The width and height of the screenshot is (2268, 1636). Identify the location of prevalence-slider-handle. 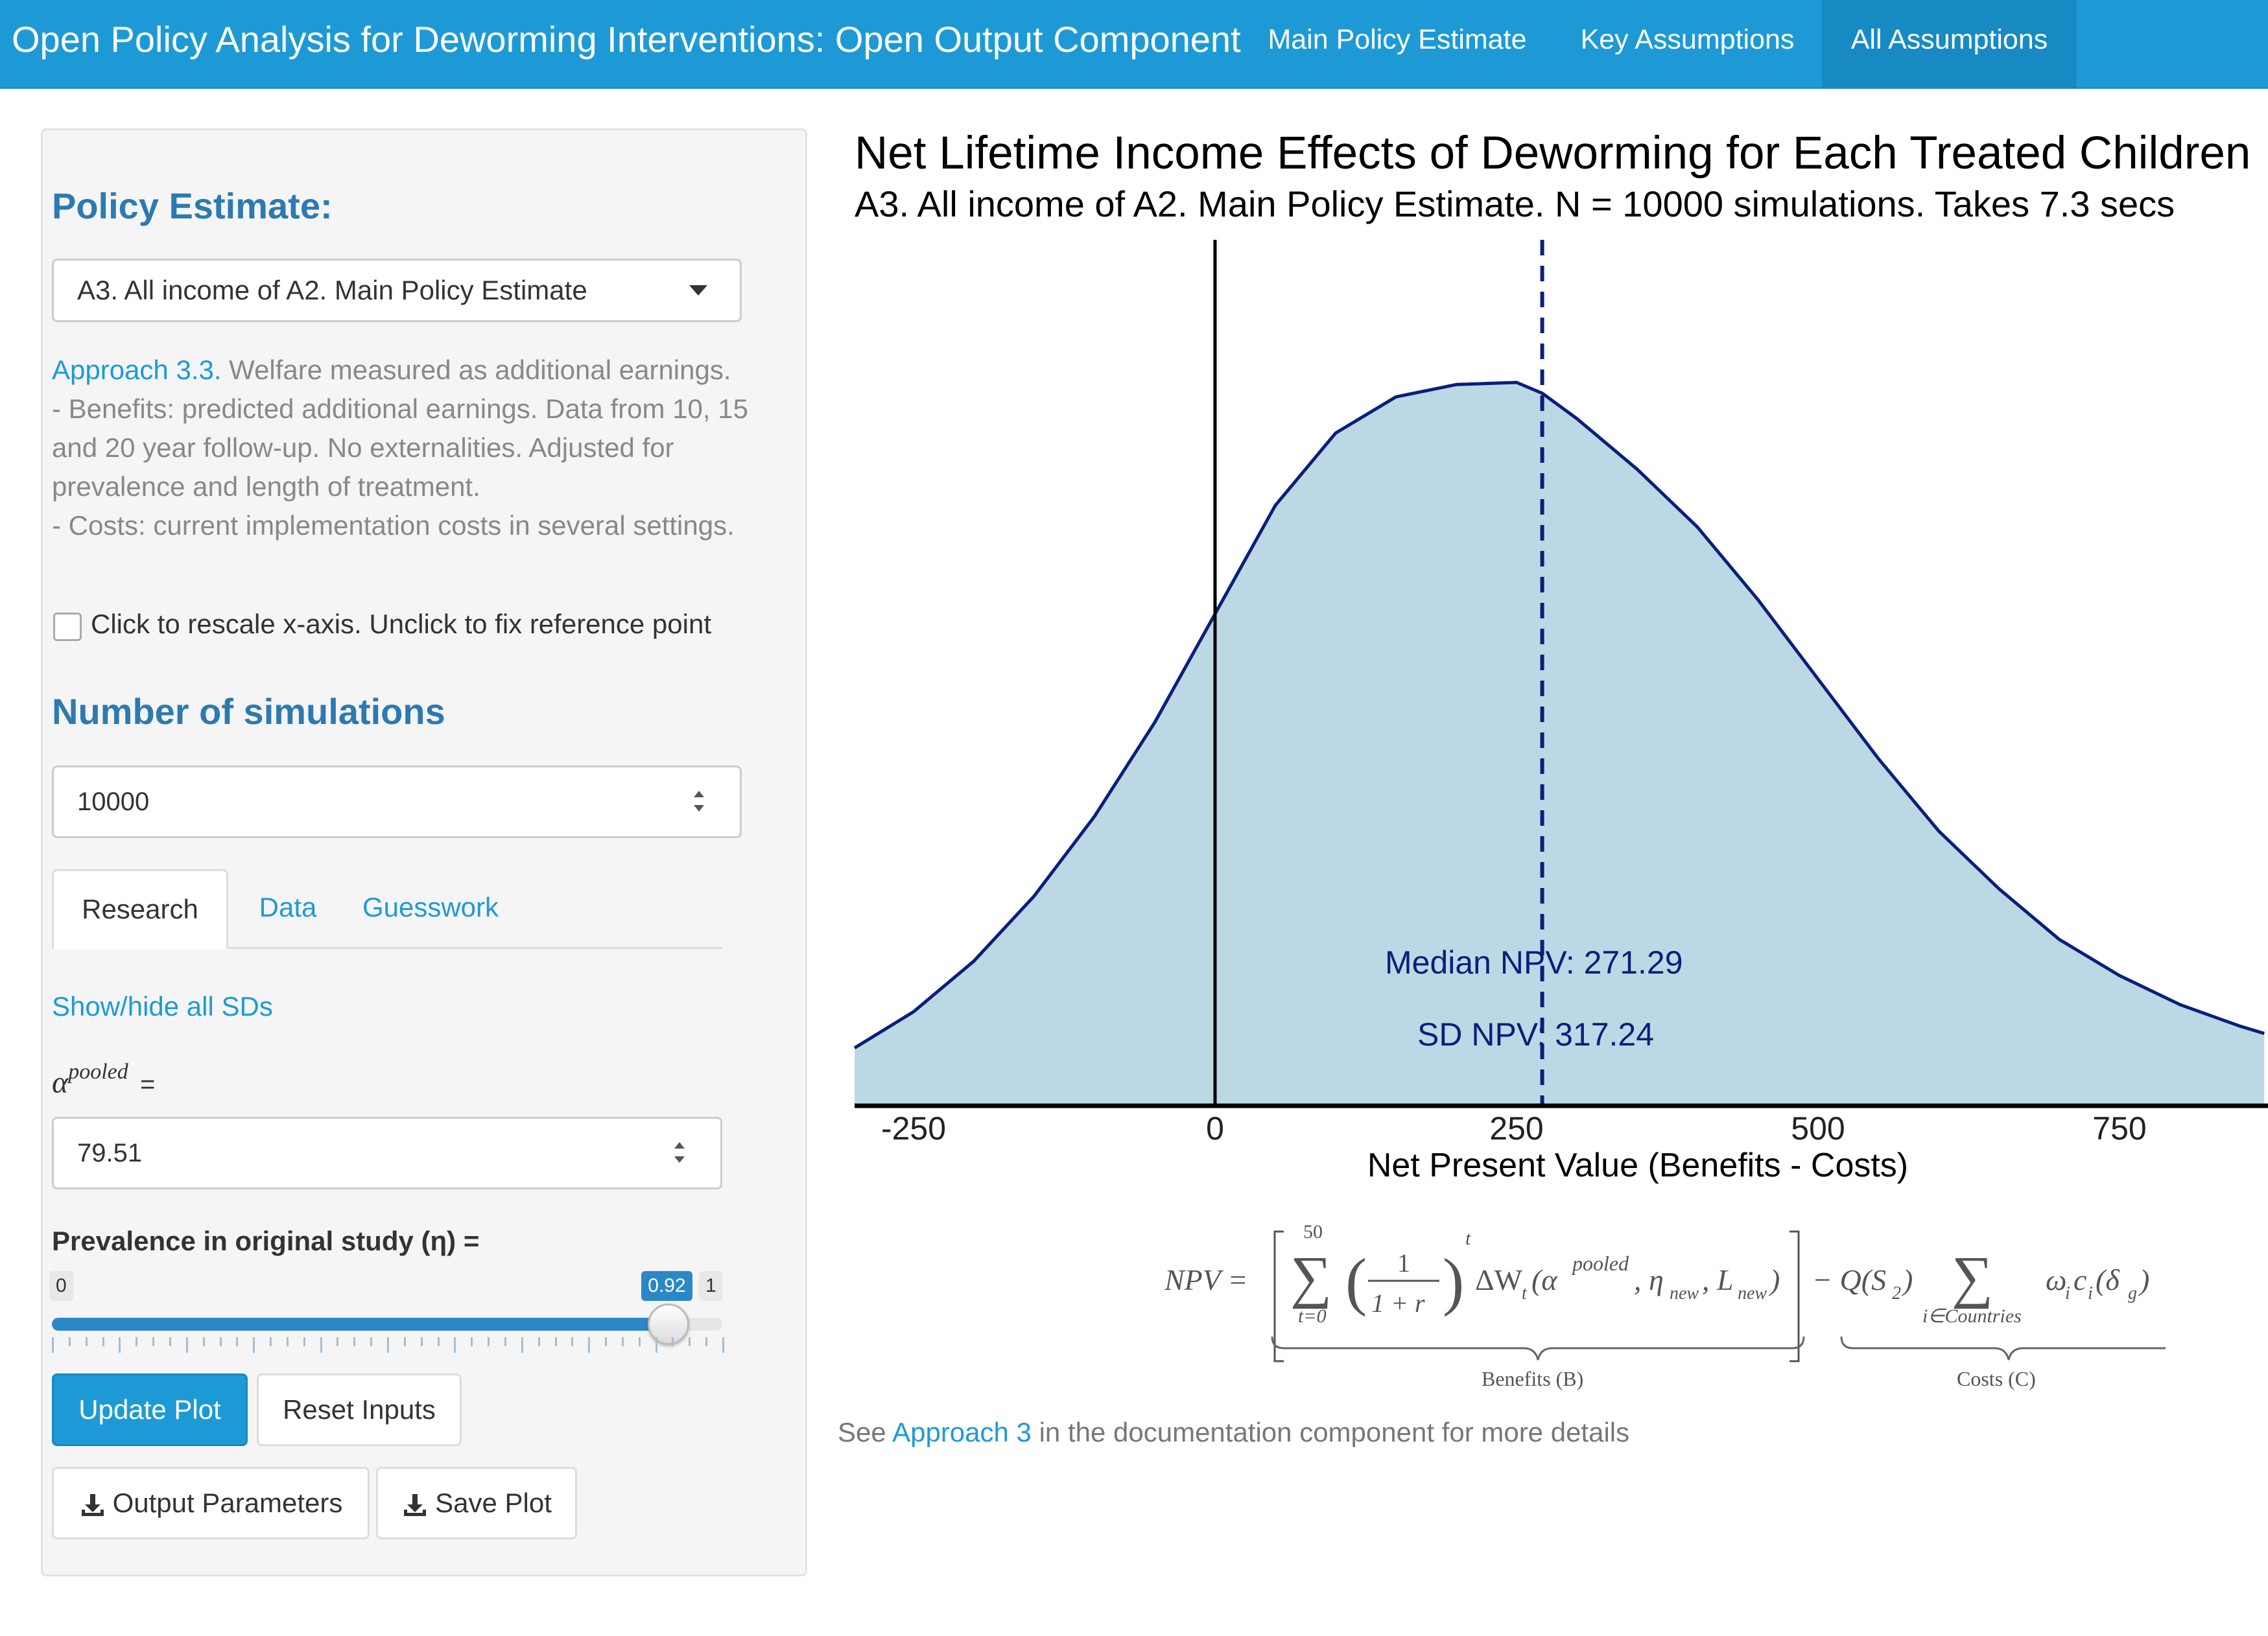
(669, 1324).